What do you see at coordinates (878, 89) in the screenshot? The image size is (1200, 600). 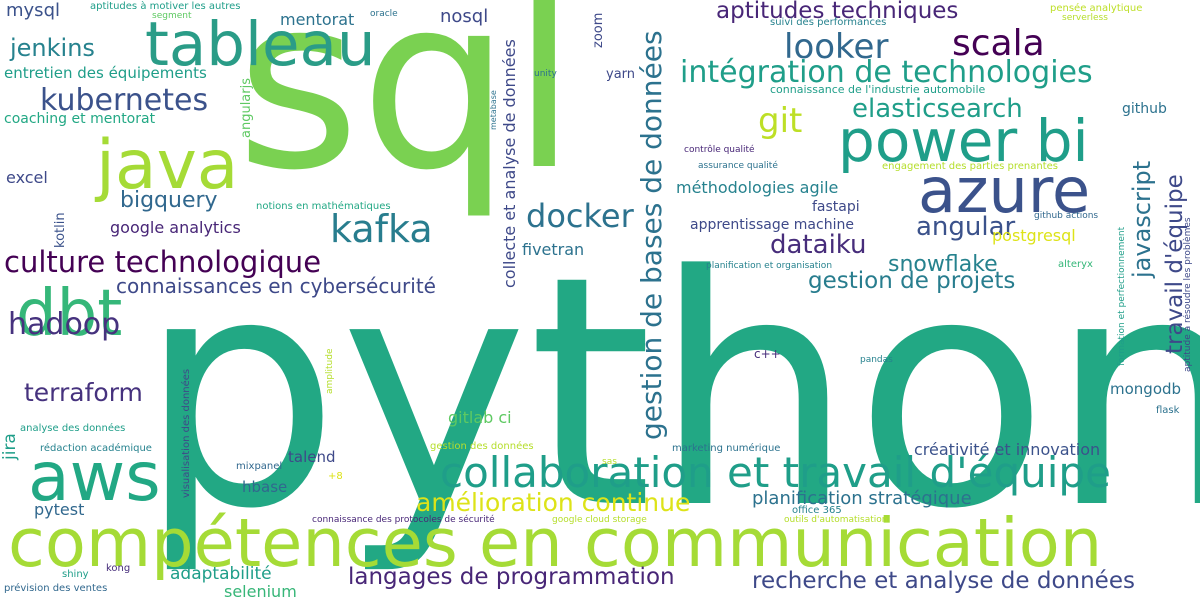 I see `word-connaissance-de-lindustrie-automobile: connaissance de l'industrie automobile` at bounding box center [878, 89].